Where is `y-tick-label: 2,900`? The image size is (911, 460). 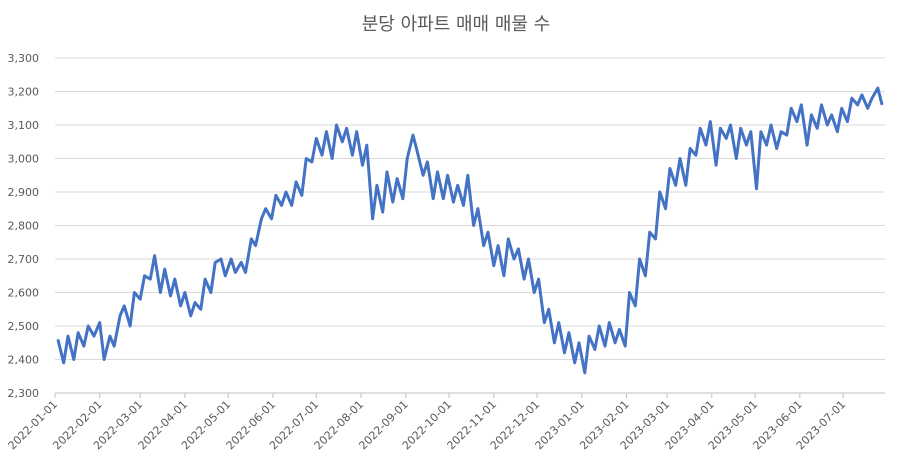 y-tick-label: 2,900 is located at coordinates (24, 192).